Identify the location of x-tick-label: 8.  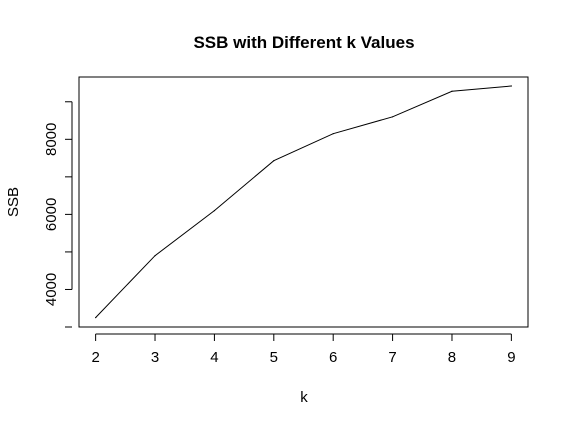
(452, 357).